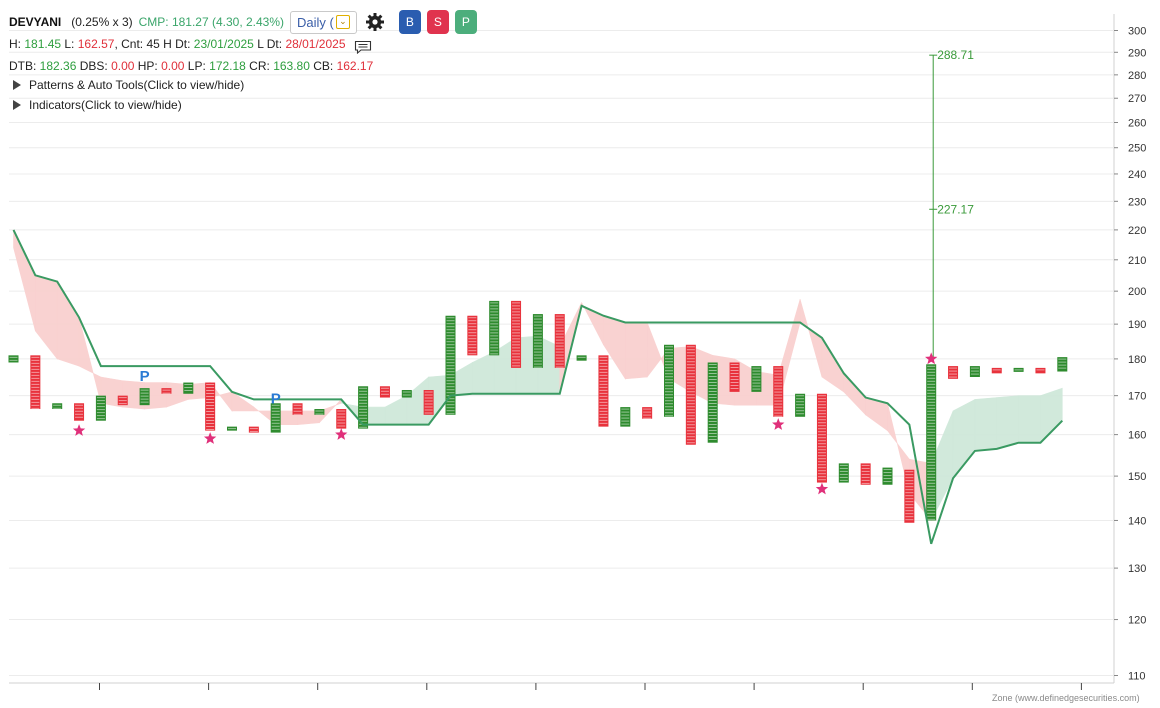 The image size is (1160, 708). What do you see at coordinates (1137, 436) in the screenshot?
I see `y-tick-label: 160` at bounding box center [1137, 436].